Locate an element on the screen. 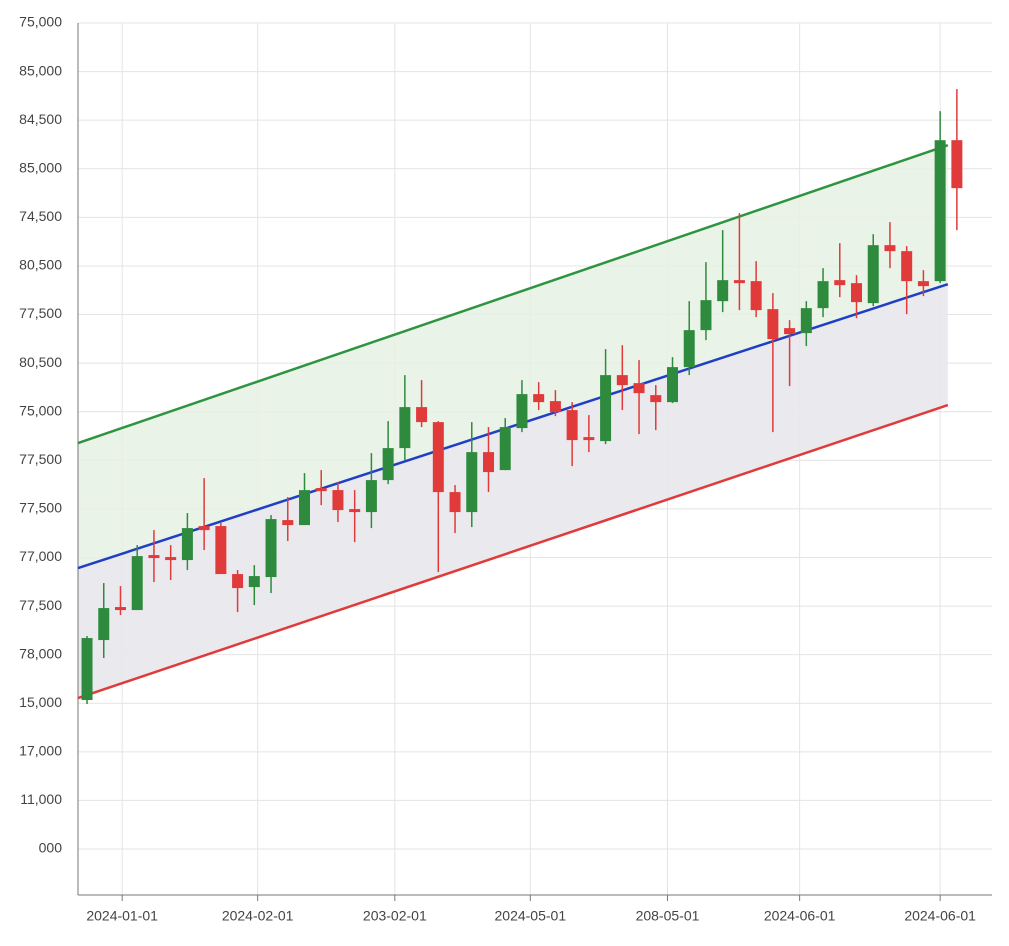 The image size is (1009, 946). x-tick-label: 208-05-01 is located at coordinates (668, 916).